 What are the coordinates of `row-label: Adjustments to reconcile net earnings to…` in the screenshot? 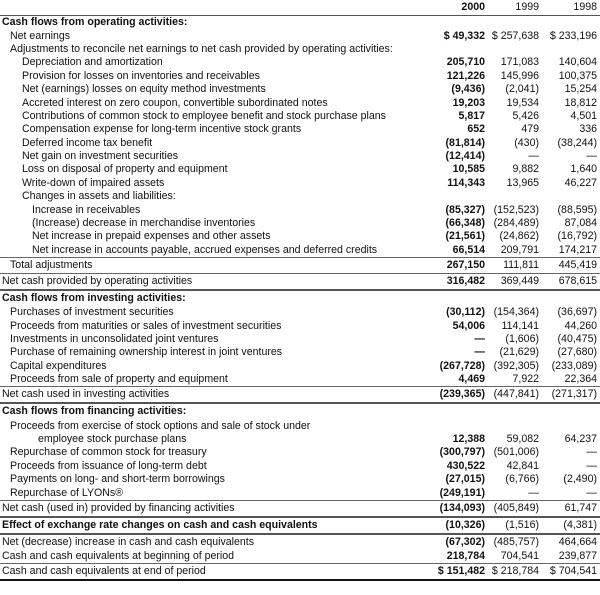 It's located at (201, 48).